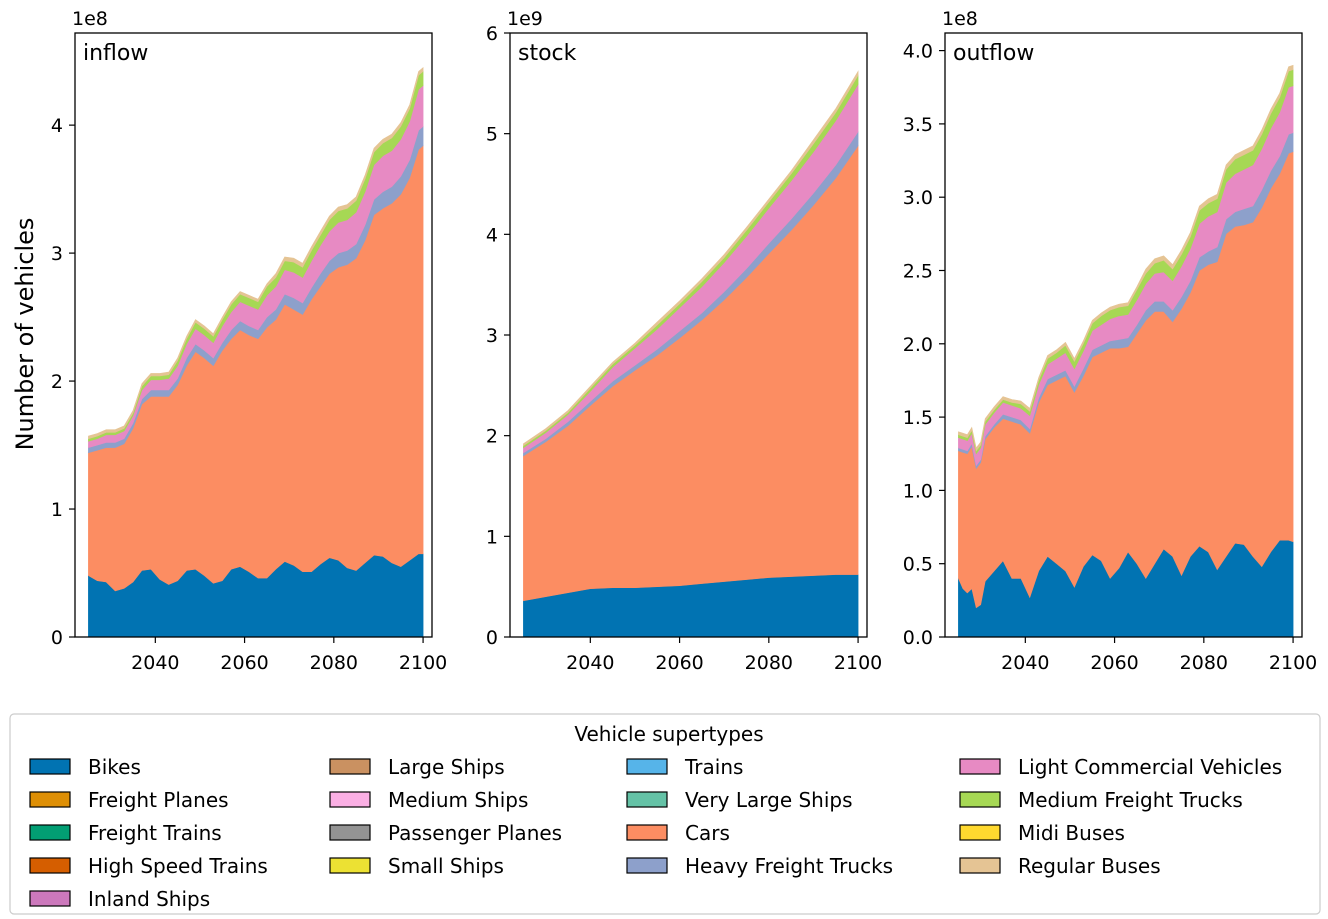 The width and height of the screenshot is (1328, 919). I want to click on legend-item-medium-freight-trucks: Medium Freight Trucks, so click(1101, 800).